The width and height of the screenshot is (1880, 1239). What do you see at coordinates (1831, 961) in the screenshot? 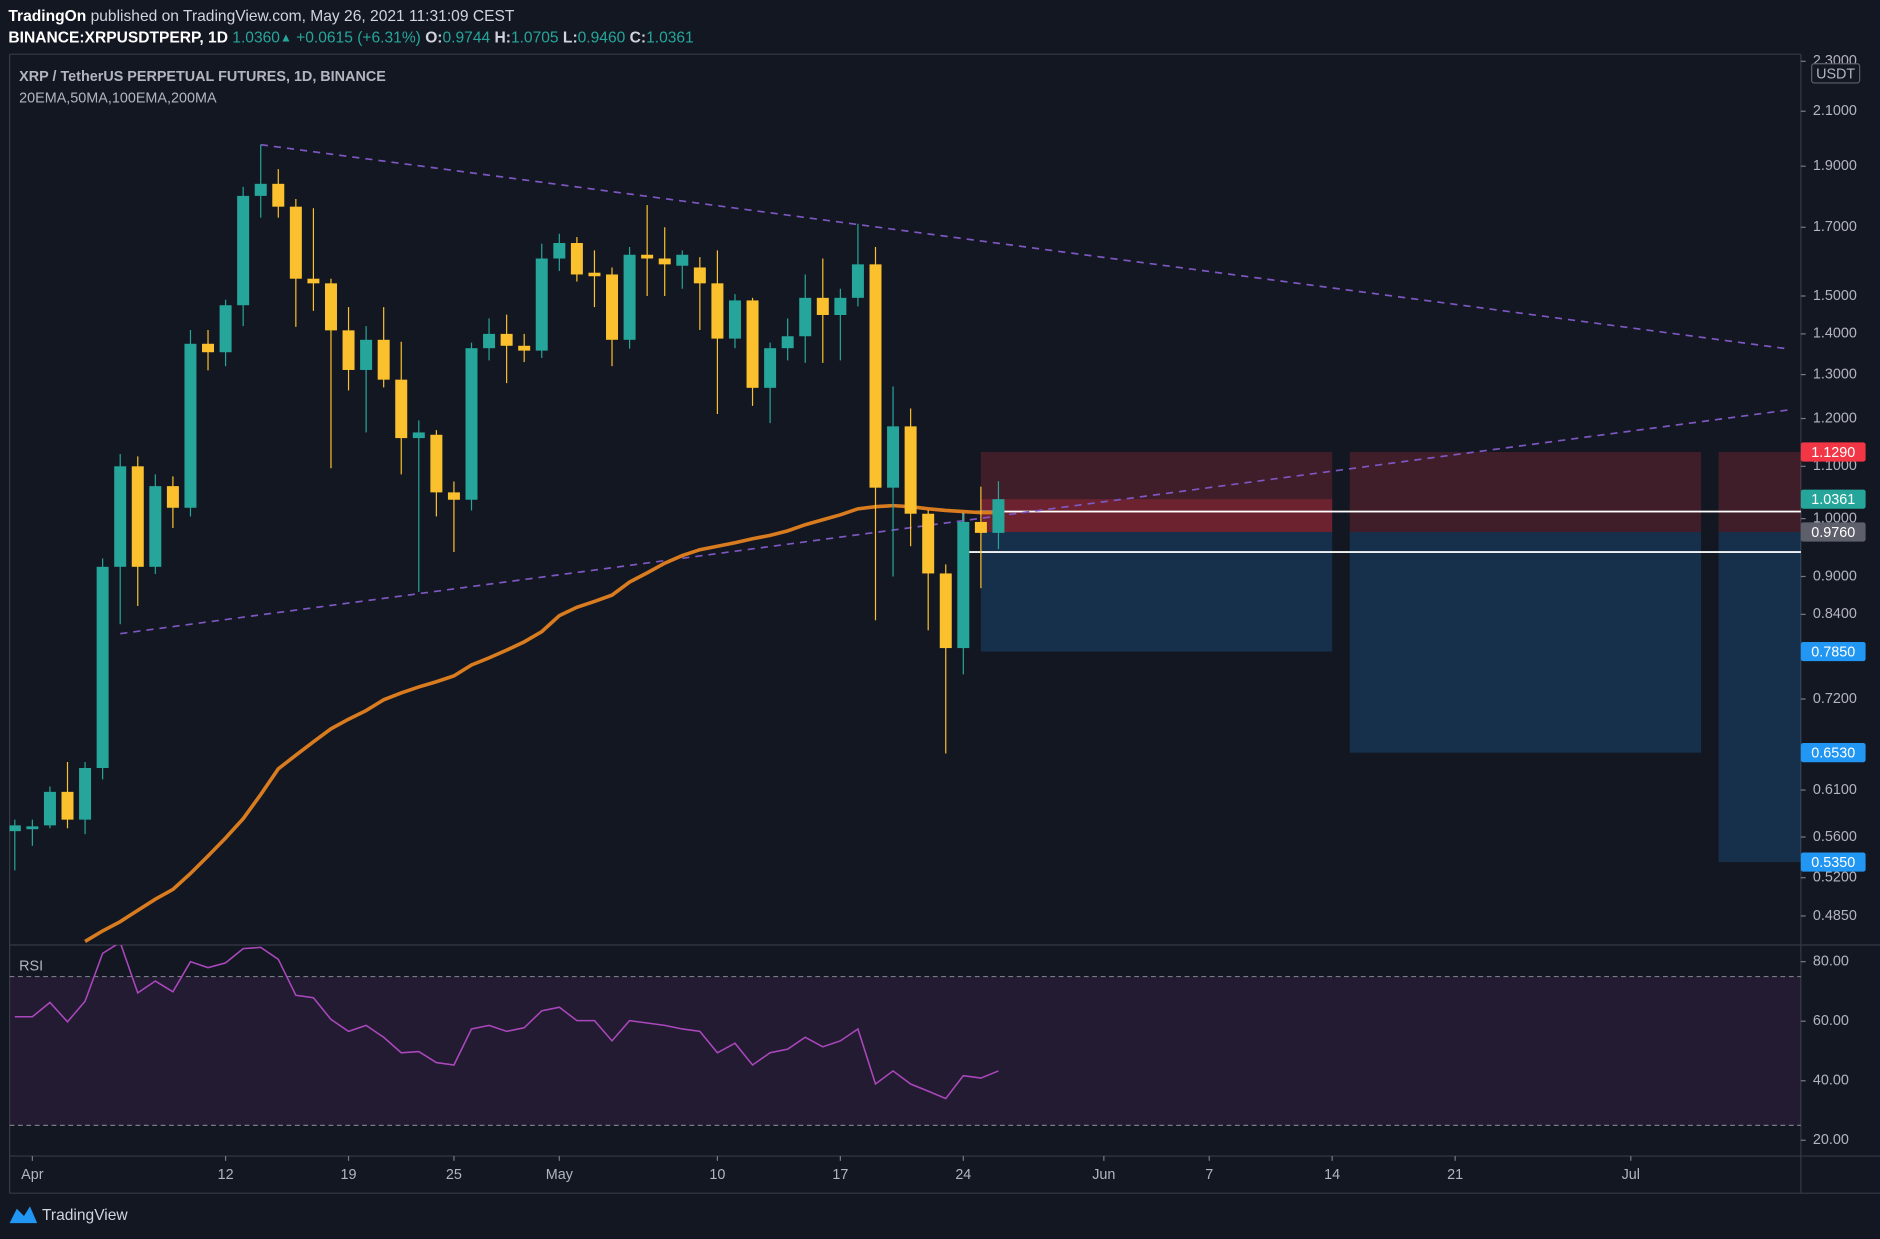
I see `rsi-tick-label: 80.00` at bounding box center [1831, 961].